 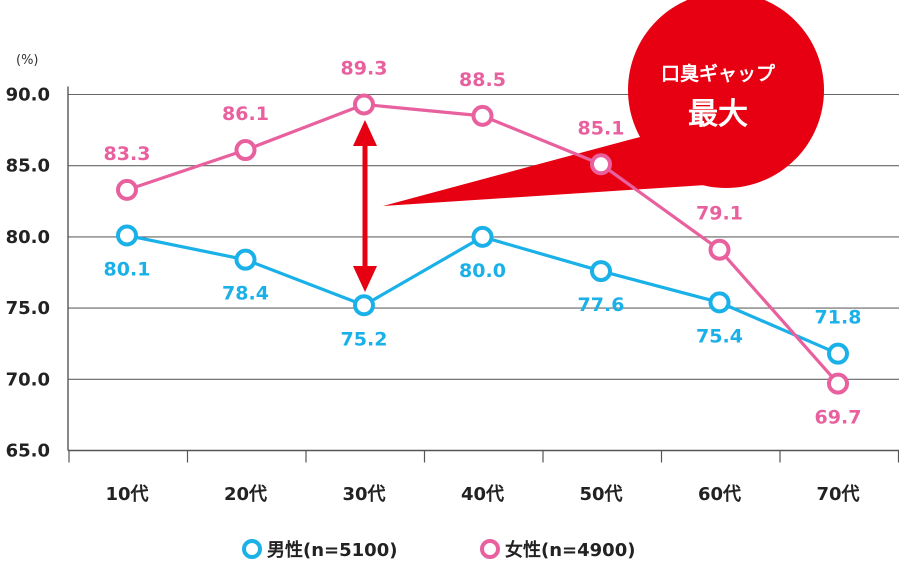 I want to click on callout-pointer, so click(x=544, y=168).